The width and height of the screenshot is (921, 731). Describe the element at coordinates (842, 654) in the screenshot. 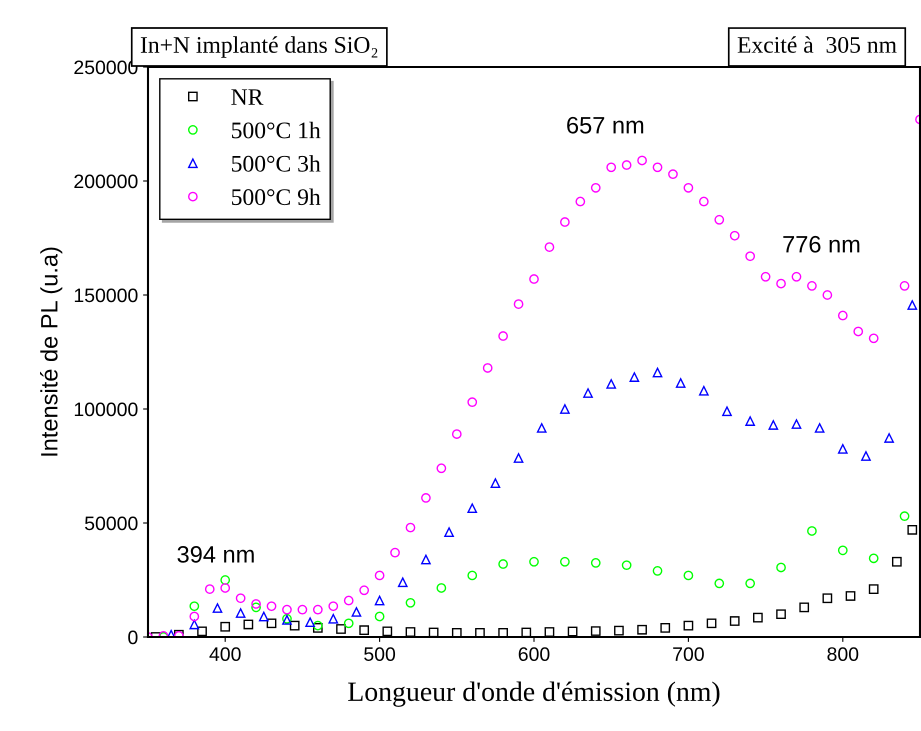

I see `x-tick-label: 800` at that location.